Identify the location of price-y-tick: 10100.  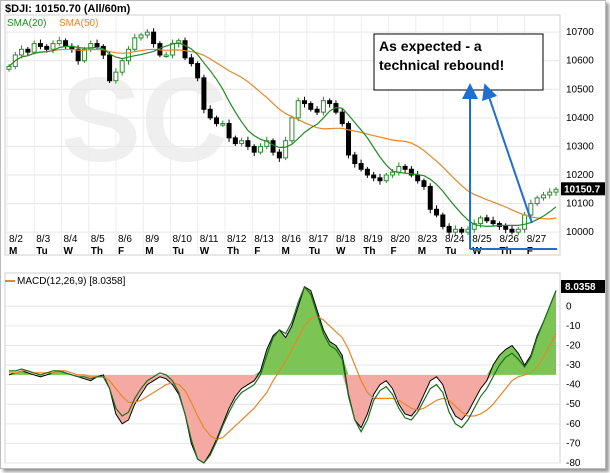
(580, 204).